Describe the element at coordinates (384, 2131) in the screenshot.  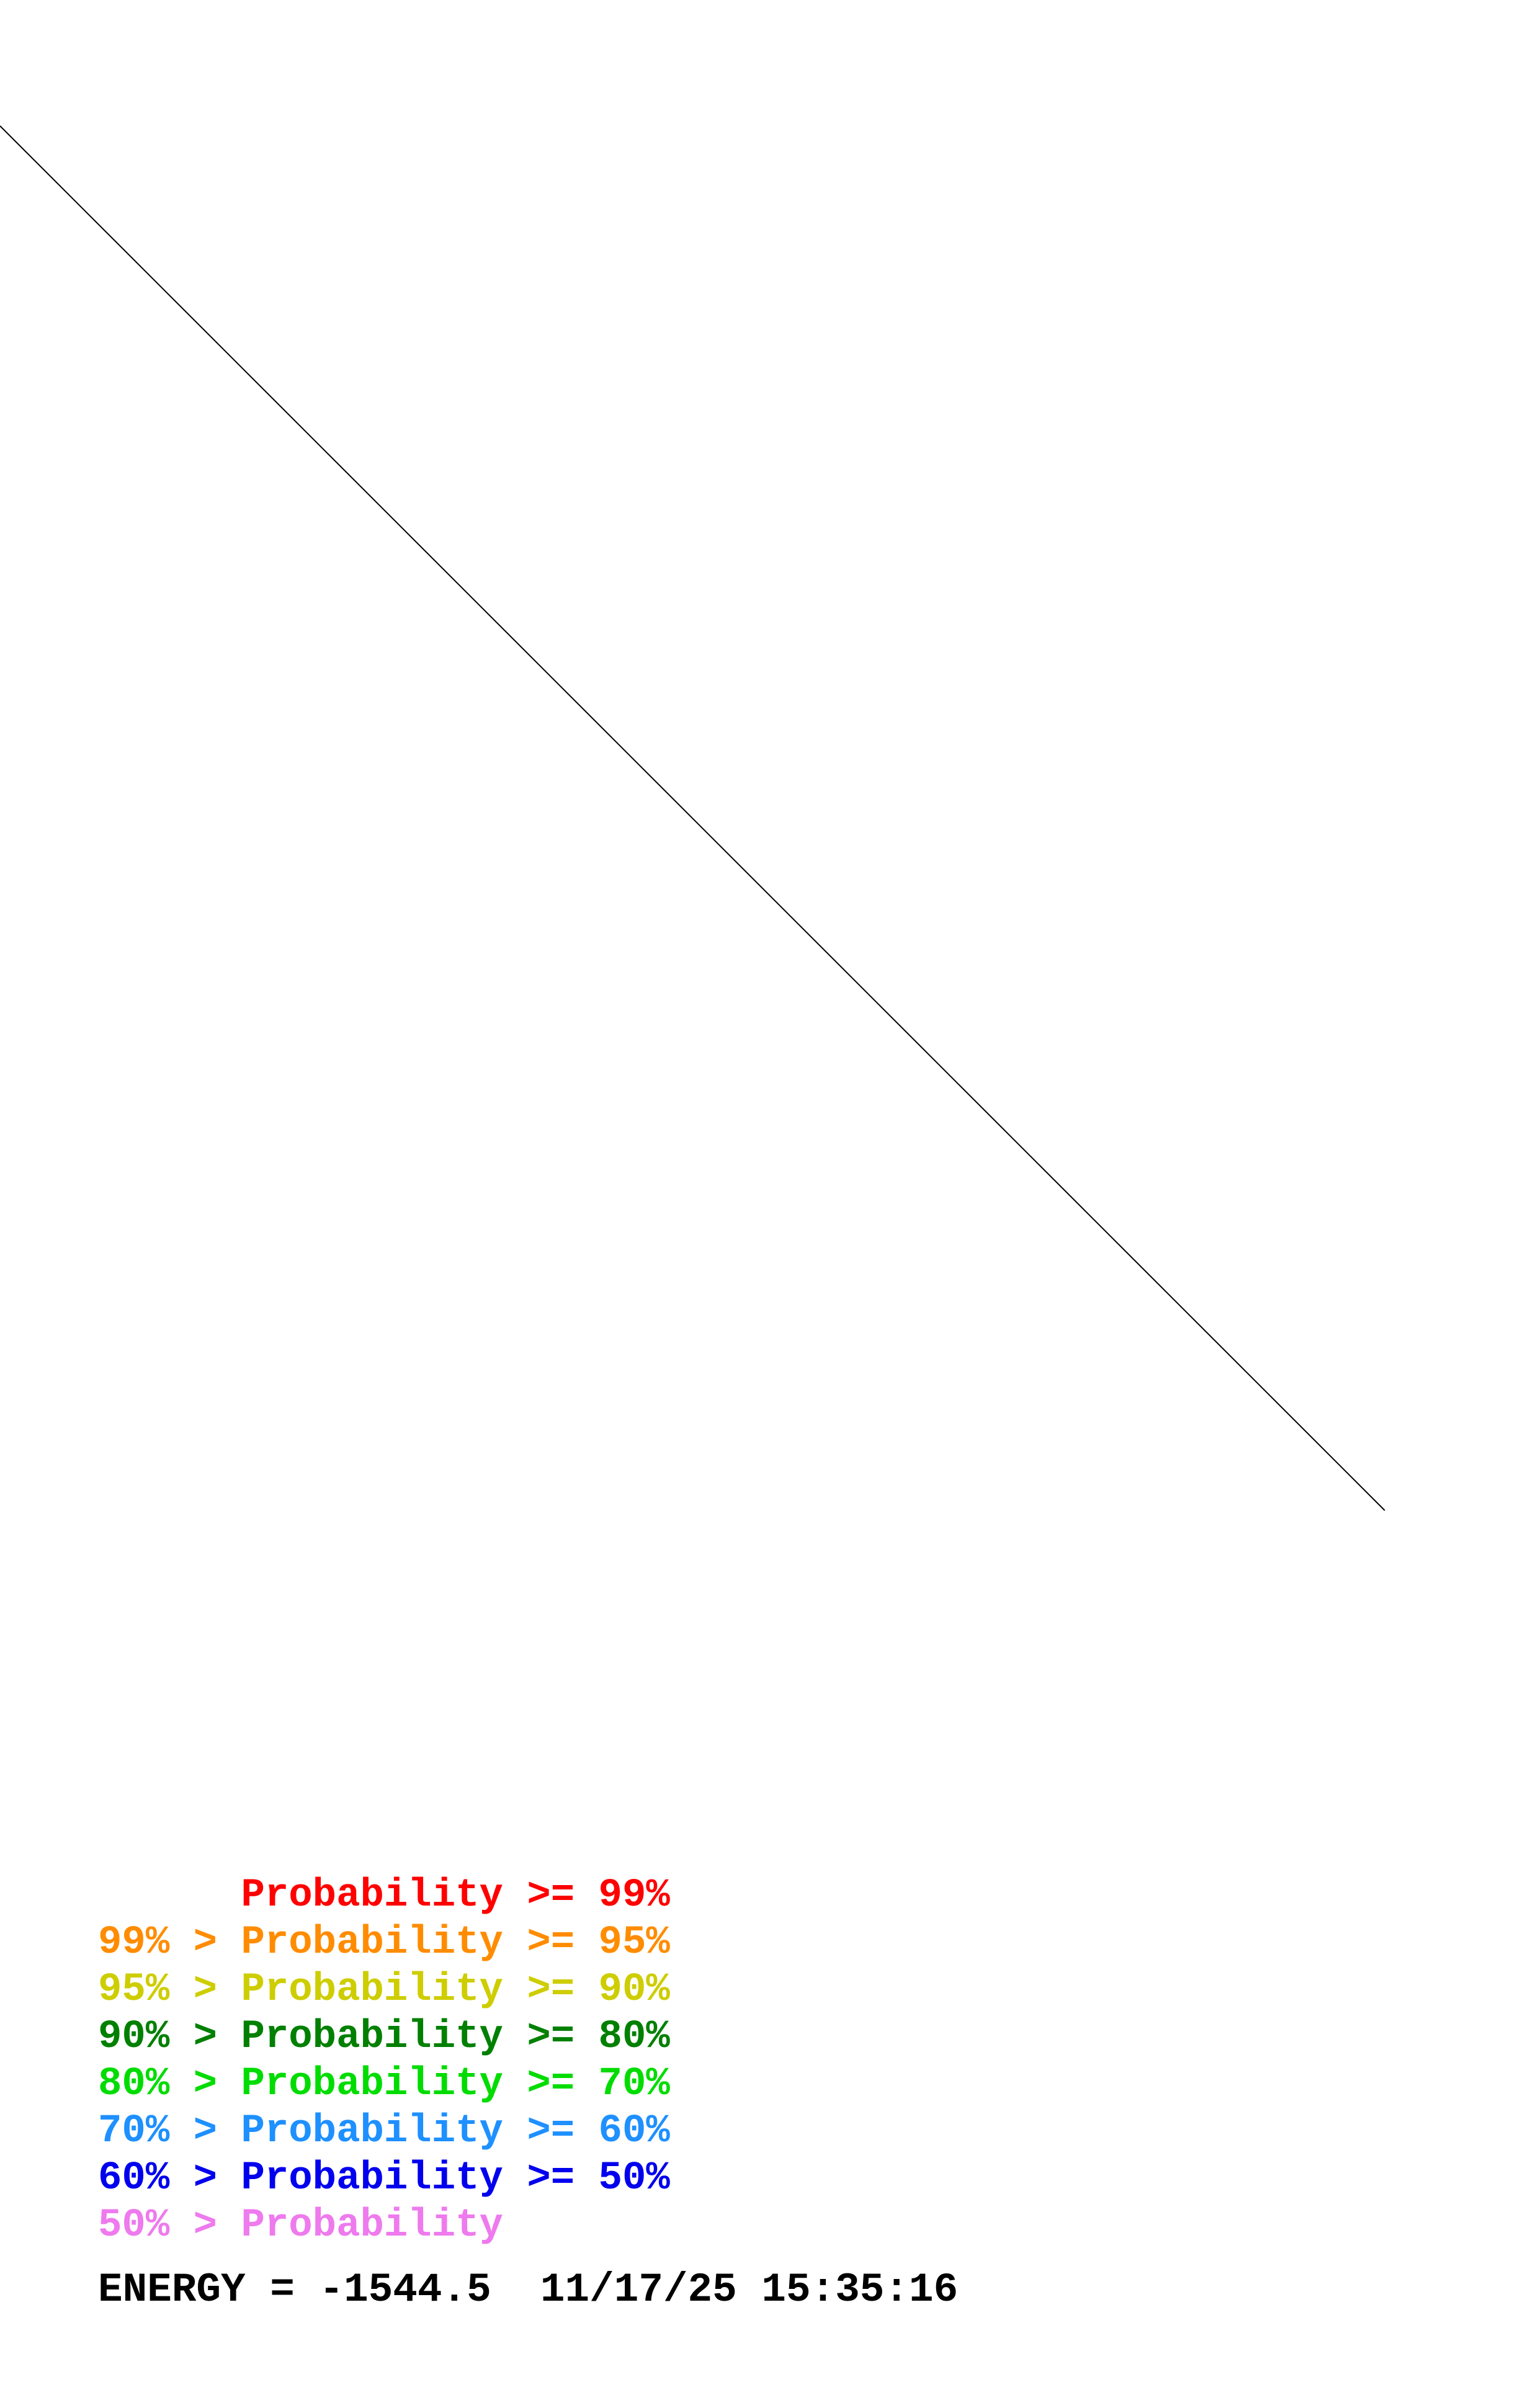
I see `legend-entry: 70% > Probability >= 60%` at that location.